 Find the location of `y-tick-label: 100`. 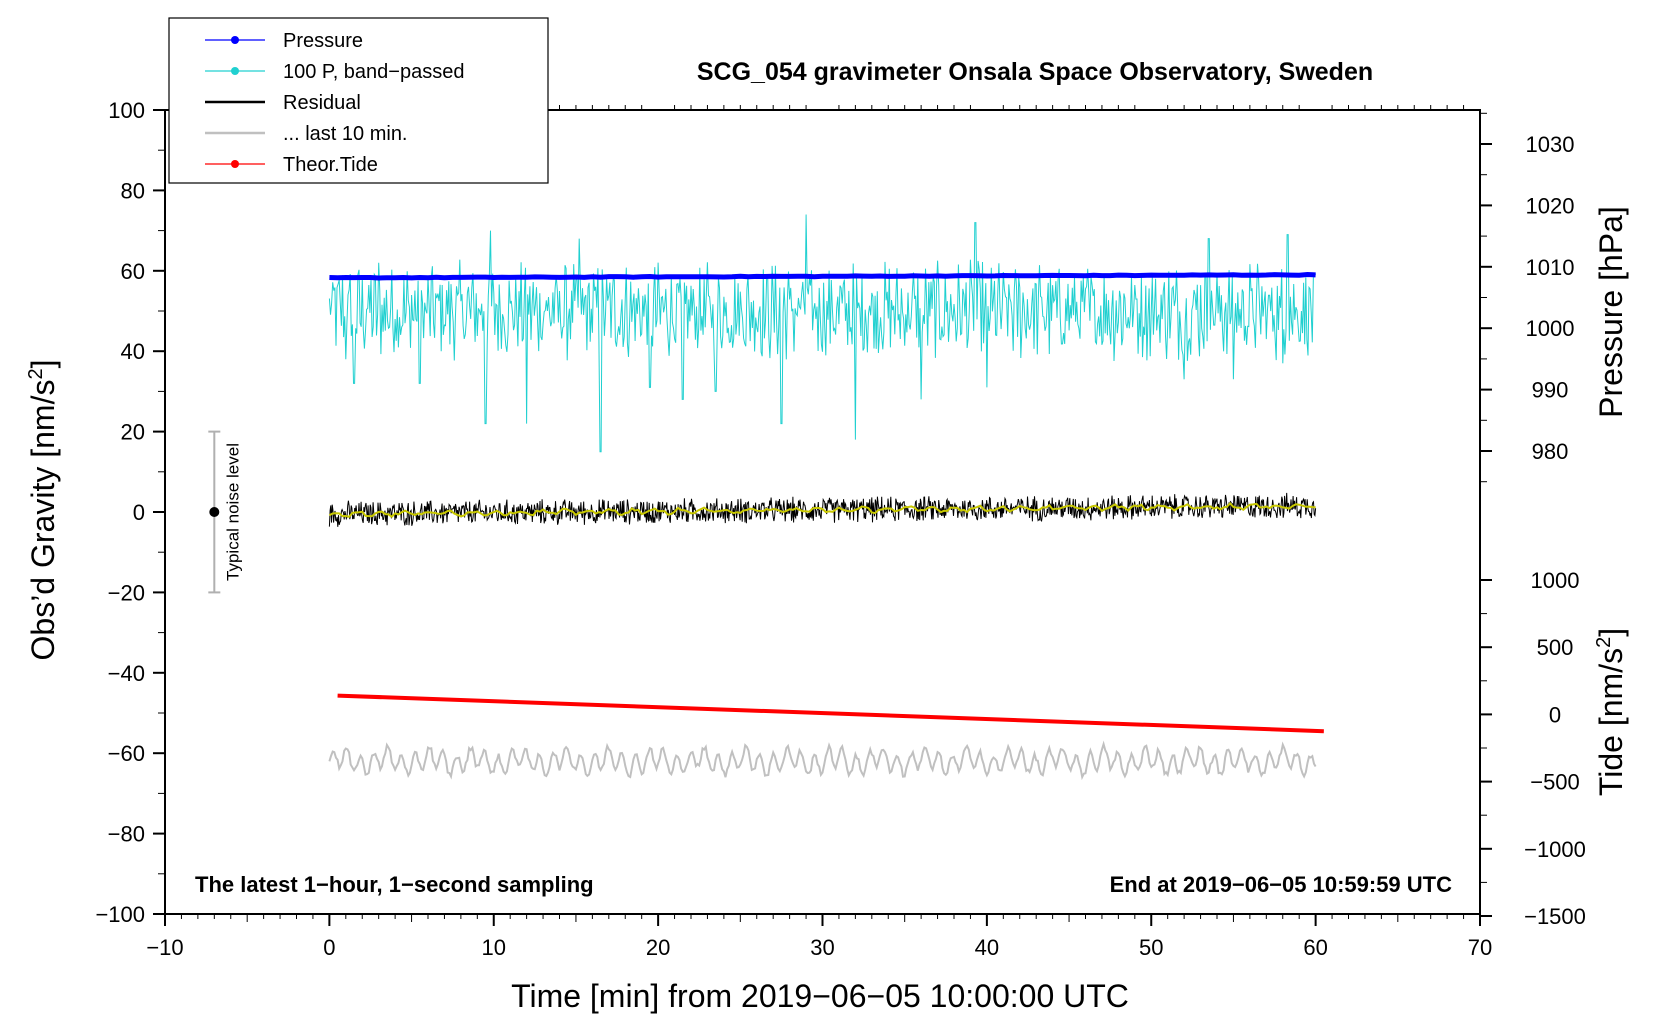

y-tick-label: 100 is located at coordinates (126, 110).